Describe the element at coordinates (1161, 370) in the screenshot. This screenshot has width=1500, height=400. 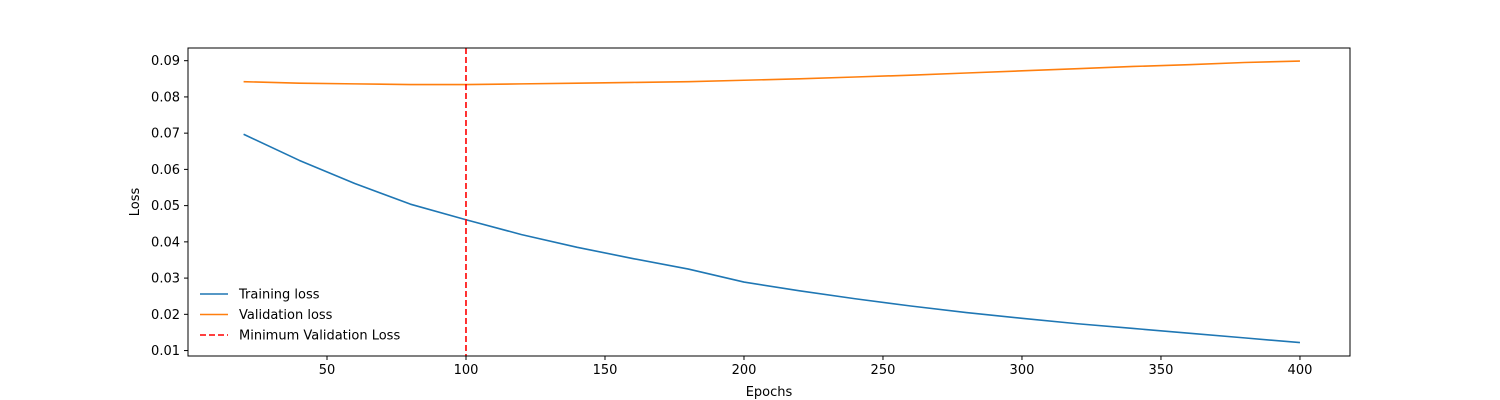
I see `x-tick-label: 350` at that location.